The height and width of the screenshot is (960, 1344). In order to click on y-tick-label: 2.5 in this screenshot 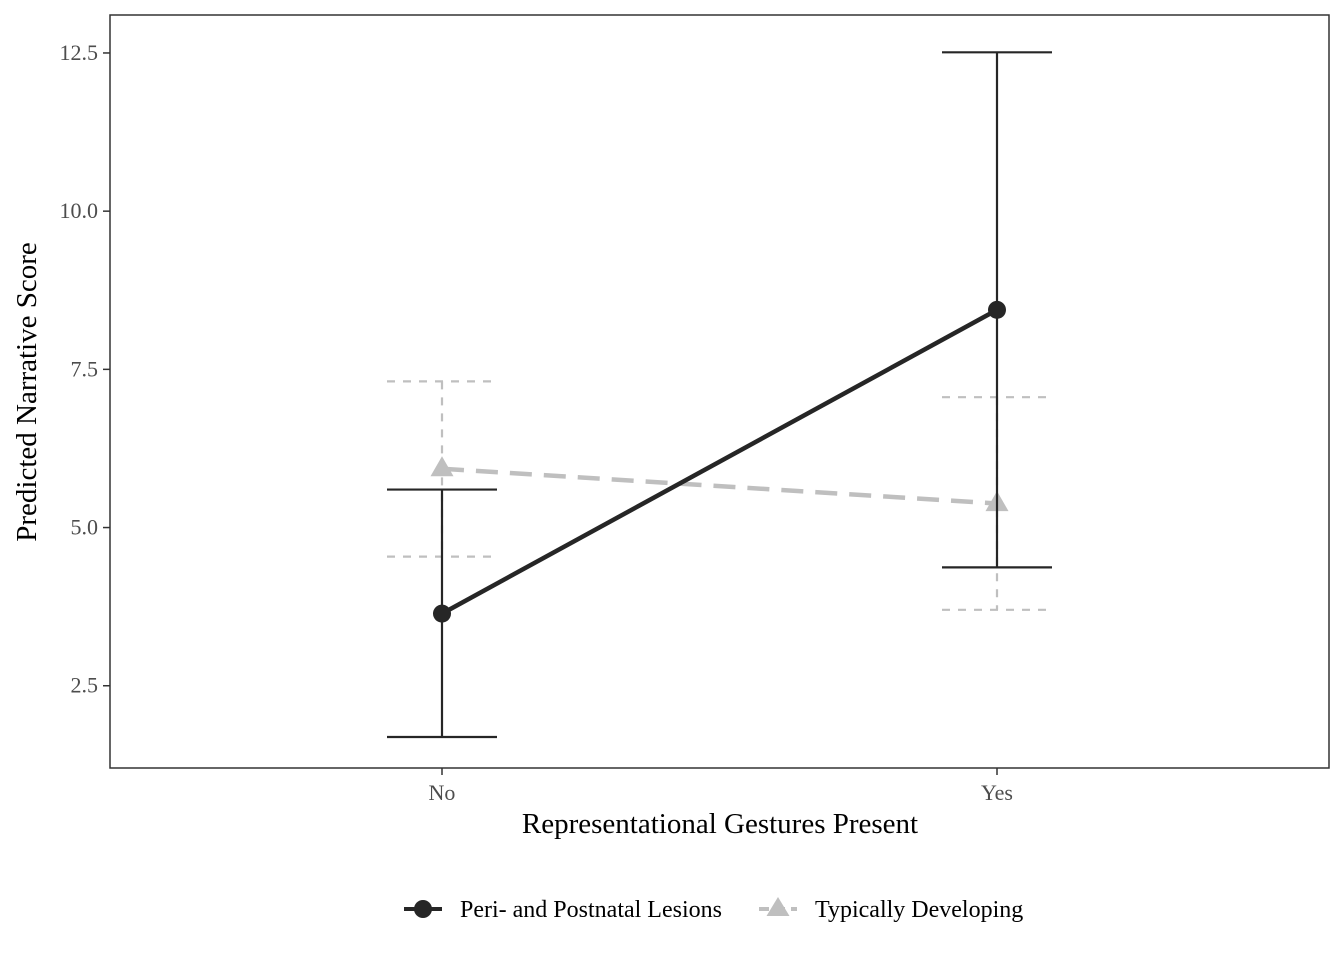, I will do `click(85, 685)`.